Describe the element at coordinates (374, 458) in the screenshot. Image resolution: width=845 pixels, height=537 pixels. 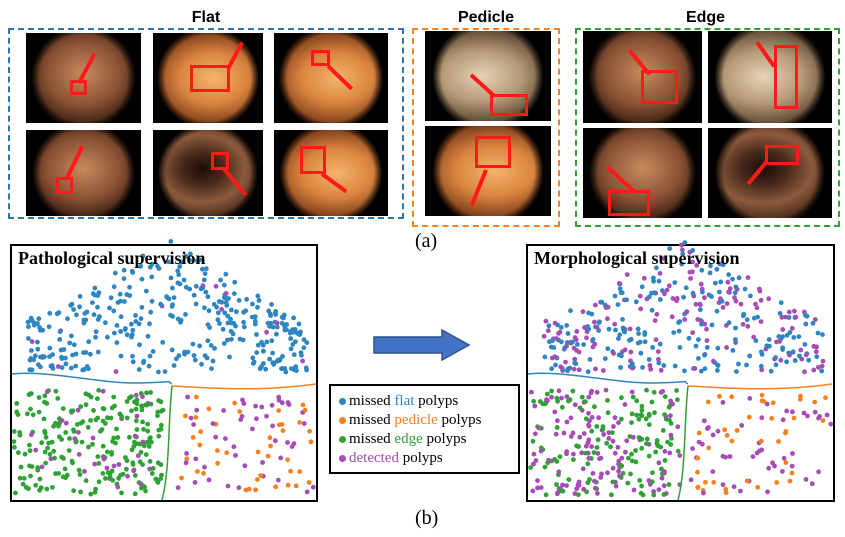
I see `legend-keyword-detected: detected` at that location.